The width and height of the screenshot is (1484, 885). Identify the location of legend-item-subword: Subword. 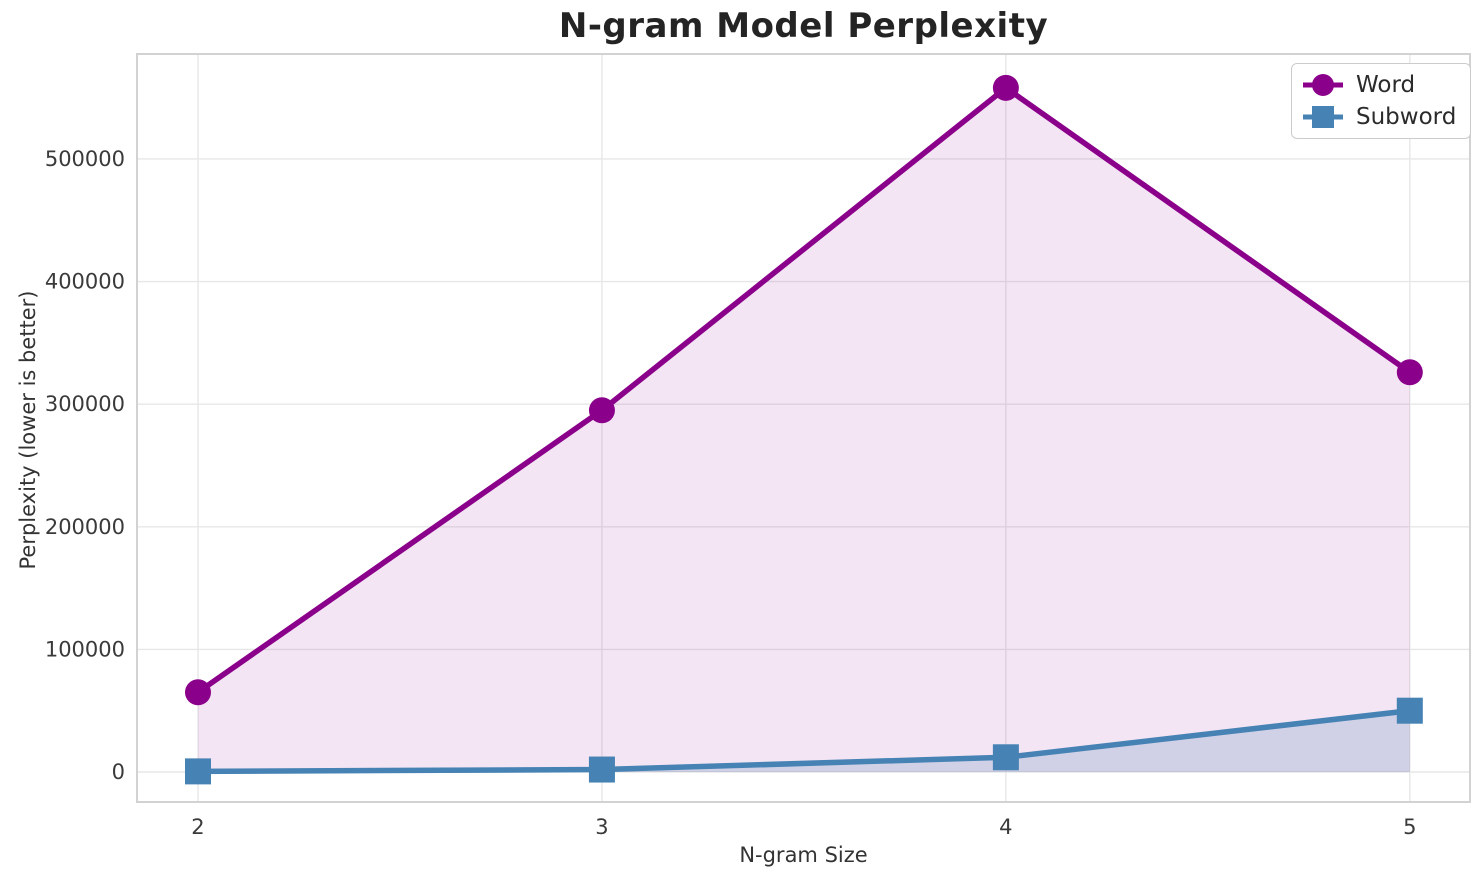
(1378, 117).